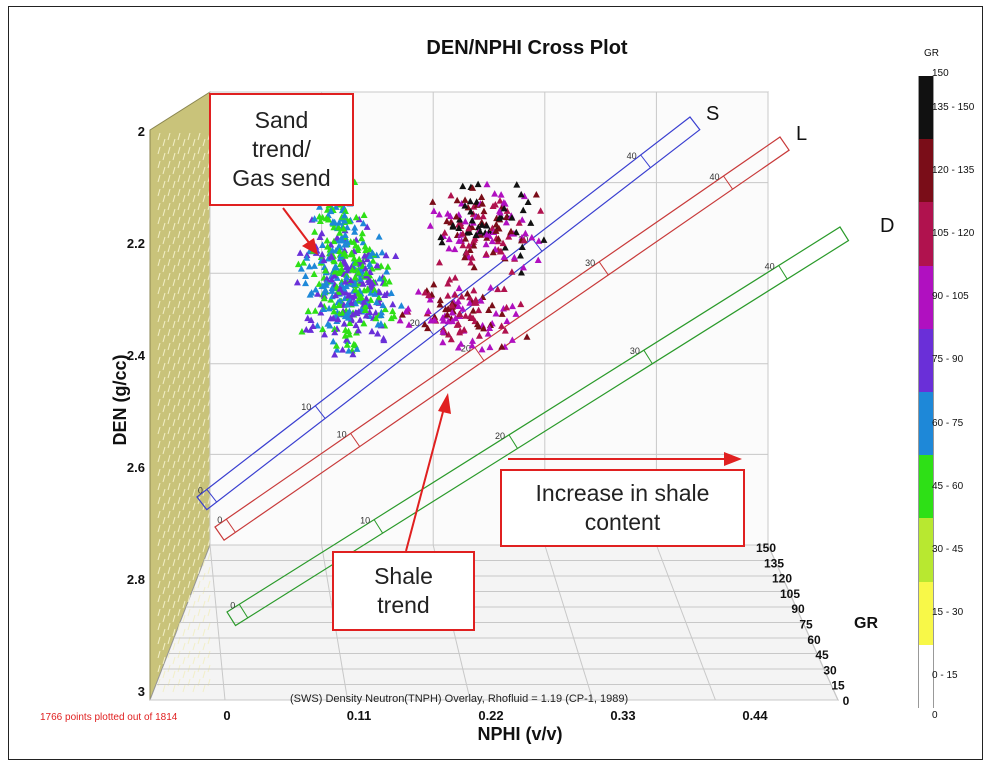 This screenshot has width=993, height=768. Describe the element at coordinates (622, 522) in the screenshot. I see `shale-content-line-2: content` at that location.